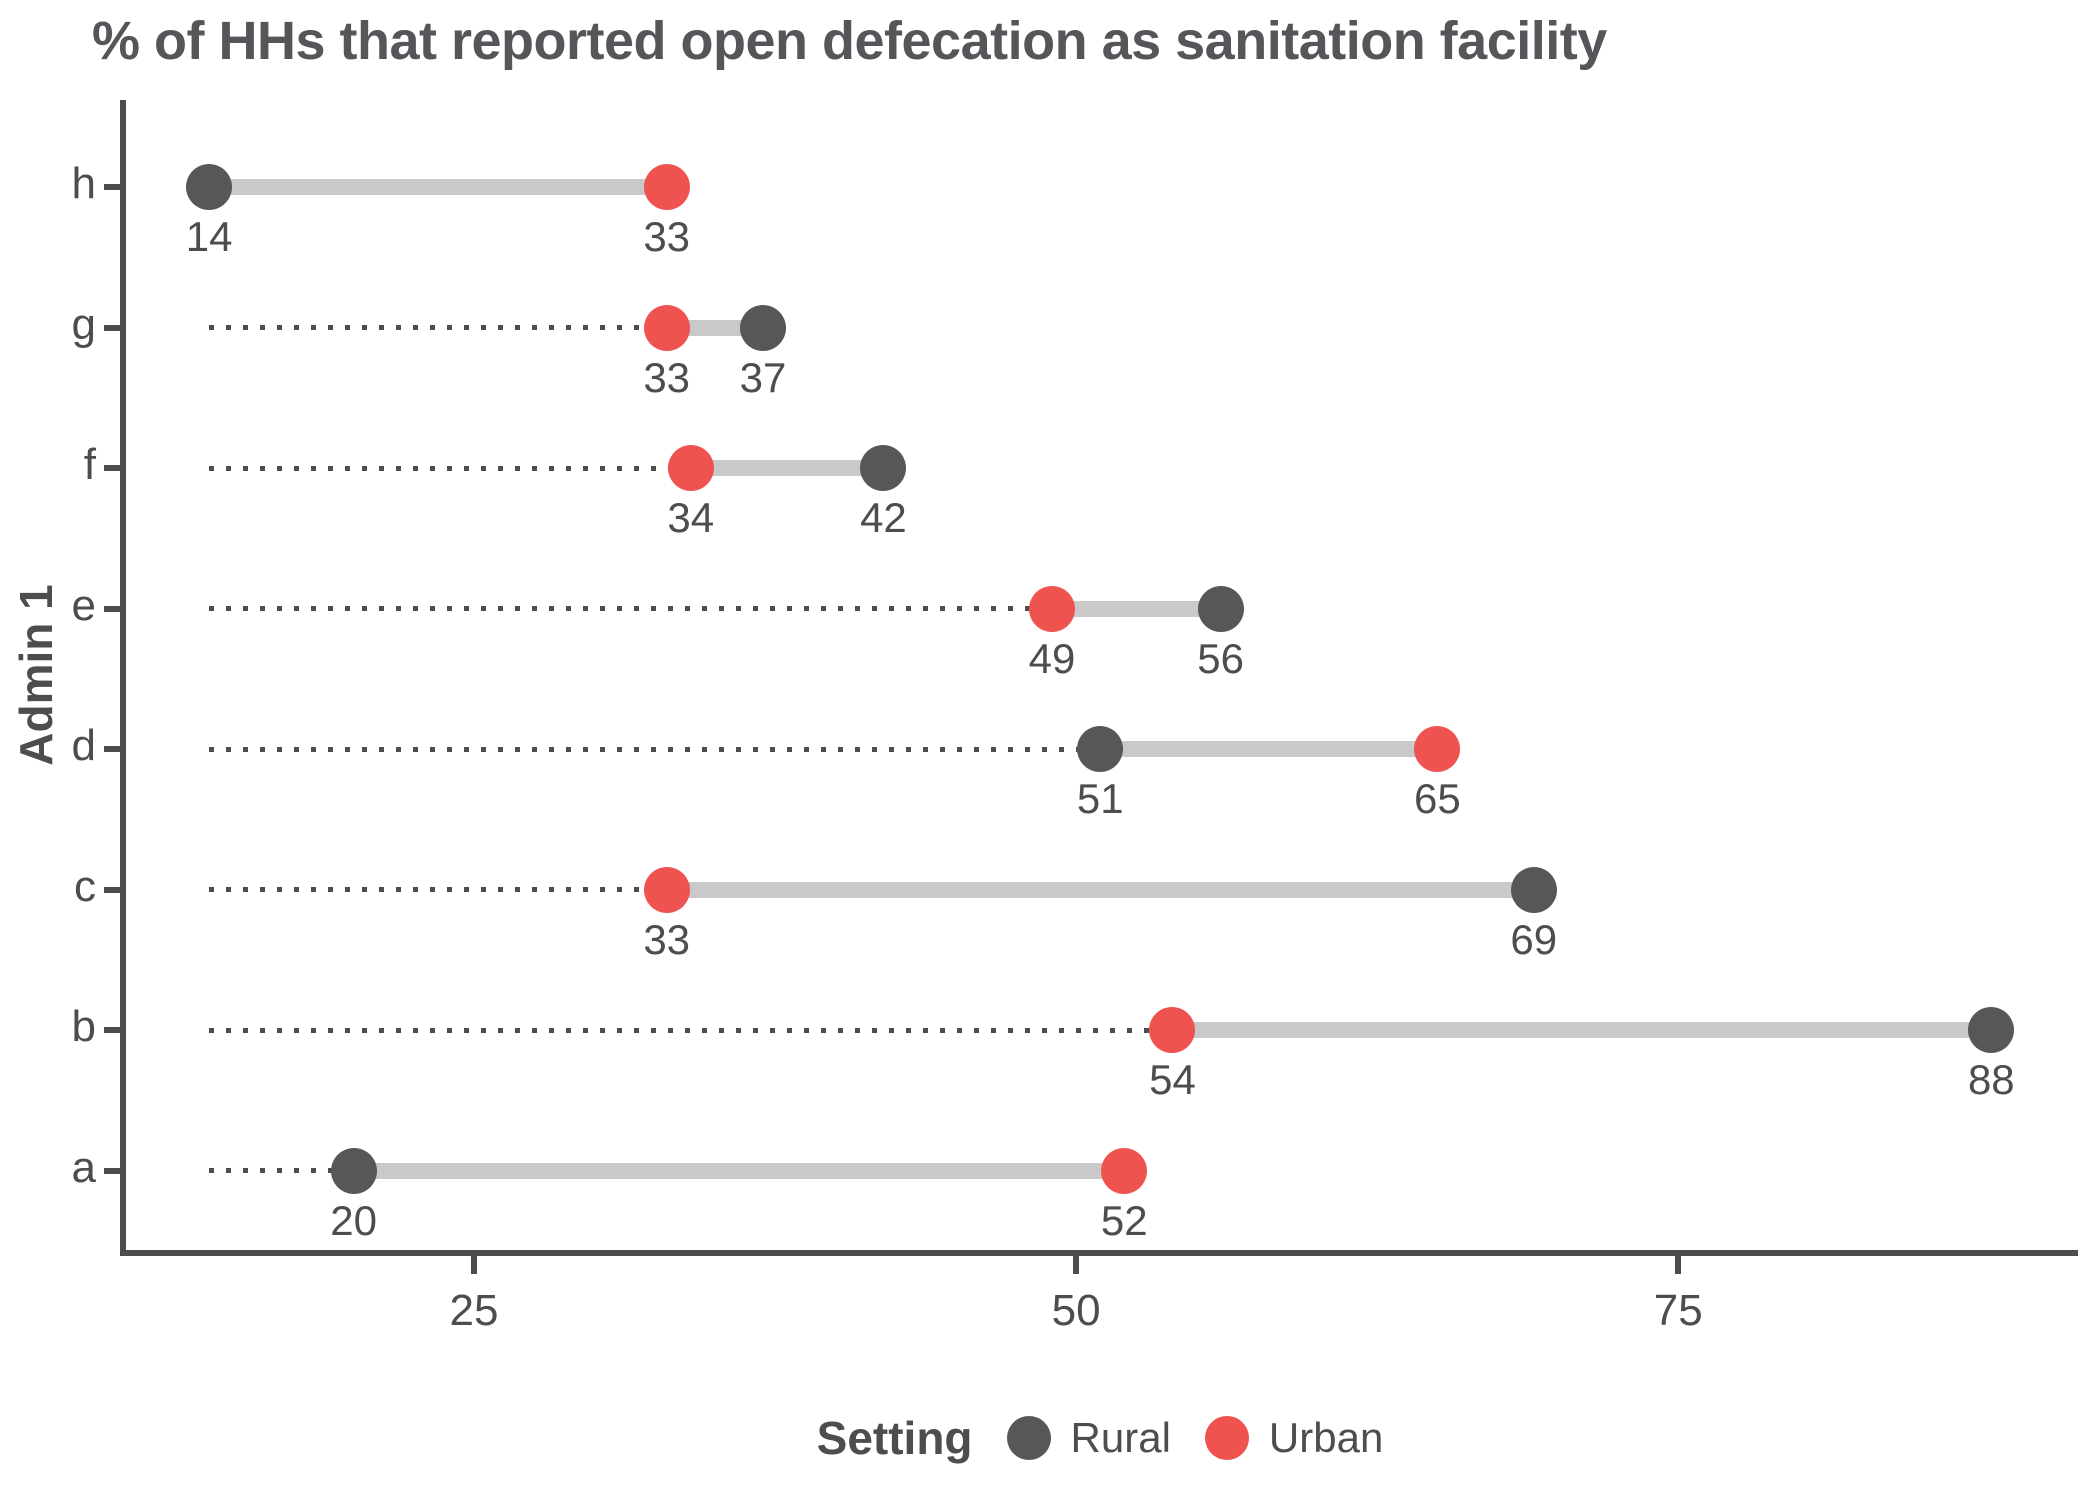  Describe the element at coordinates (1120, 1437) in the screenshot. I see `legend-label-rural: Rural` at that location.